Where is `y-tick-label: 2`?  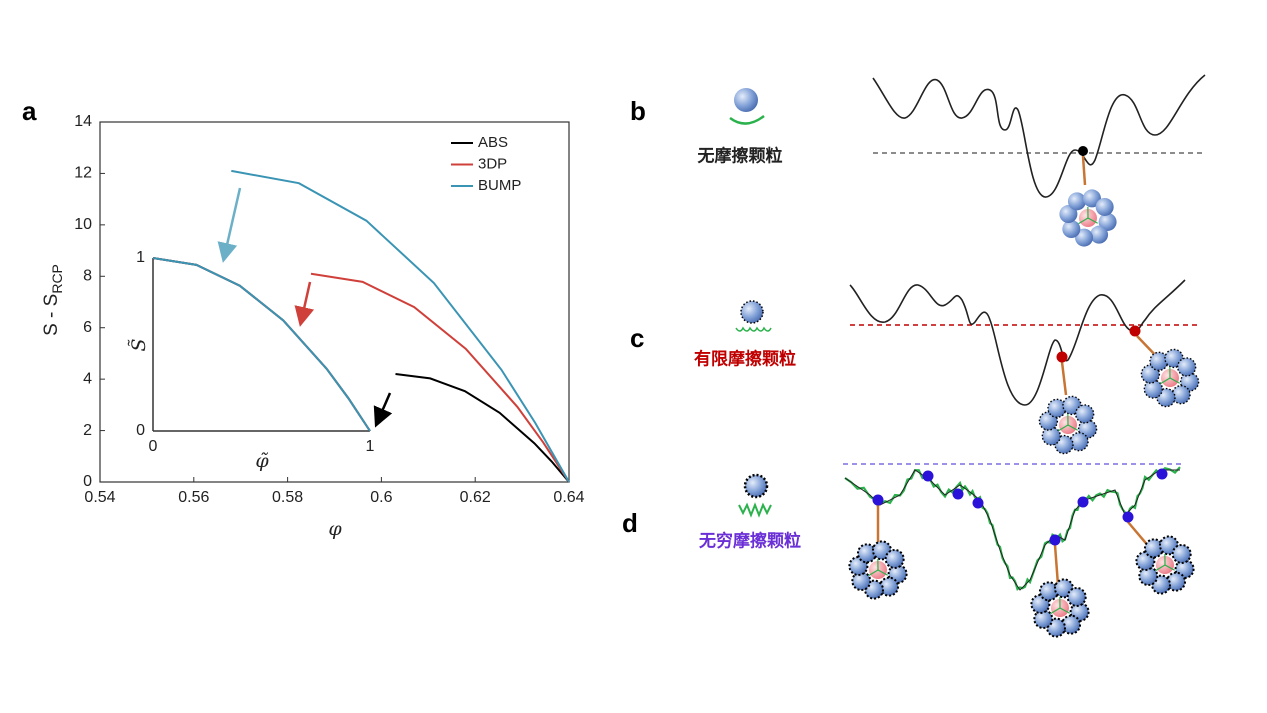
y-tick-label: 2 is located at coordinates (87, 430).